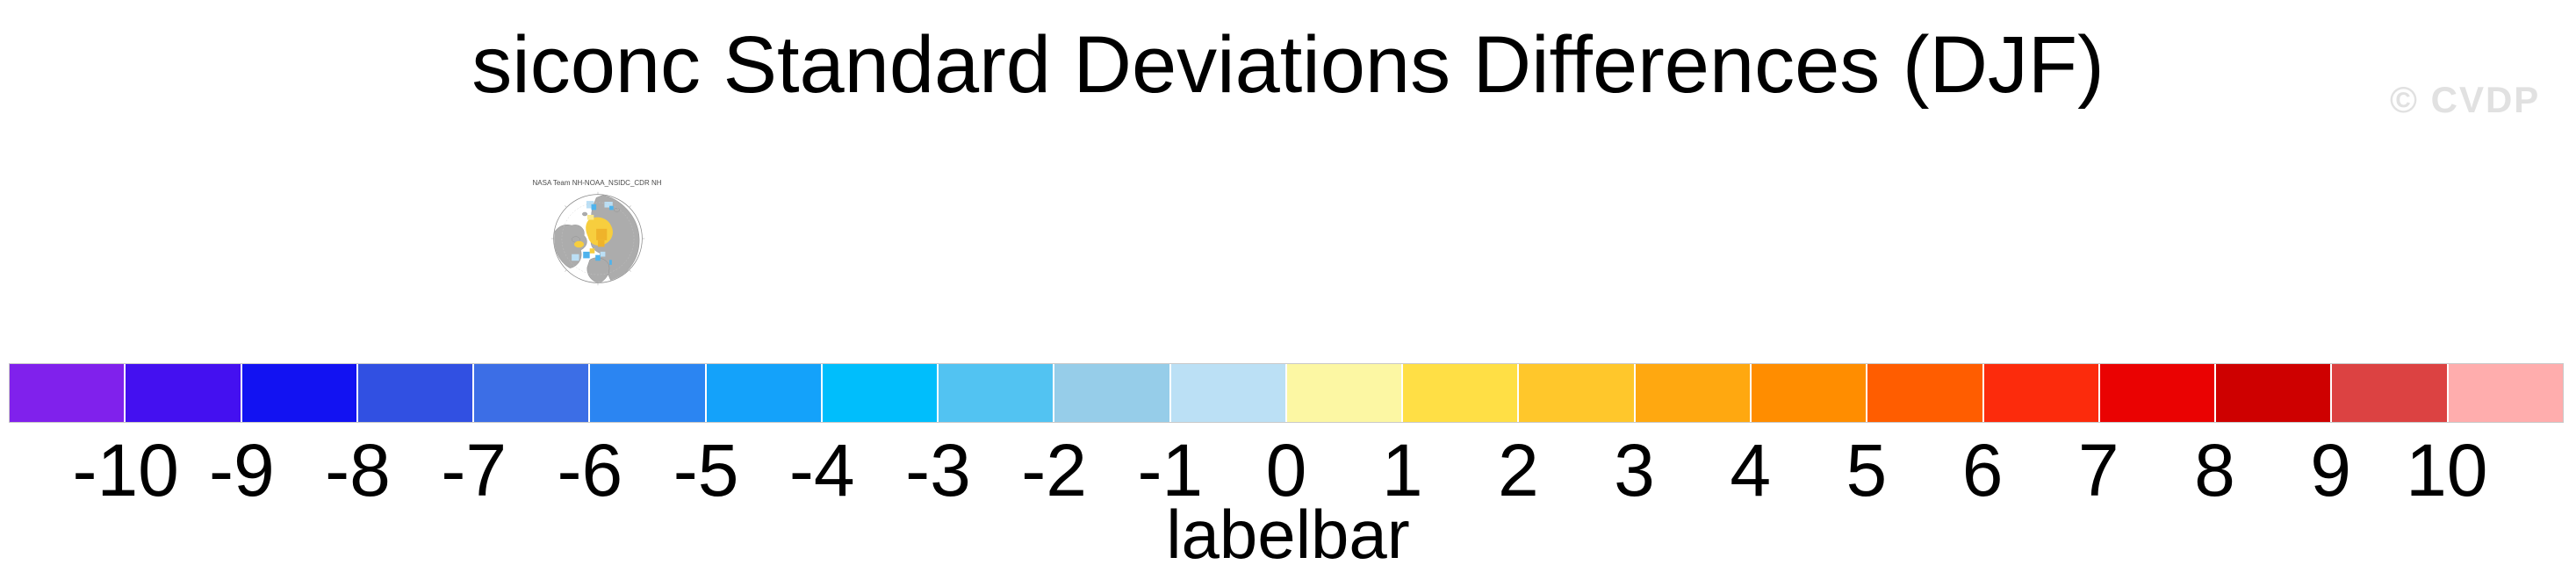  Describe the element at coordinates (590, 470) in the screenshot. I see `colorbar-tick-label: -6` at that location.